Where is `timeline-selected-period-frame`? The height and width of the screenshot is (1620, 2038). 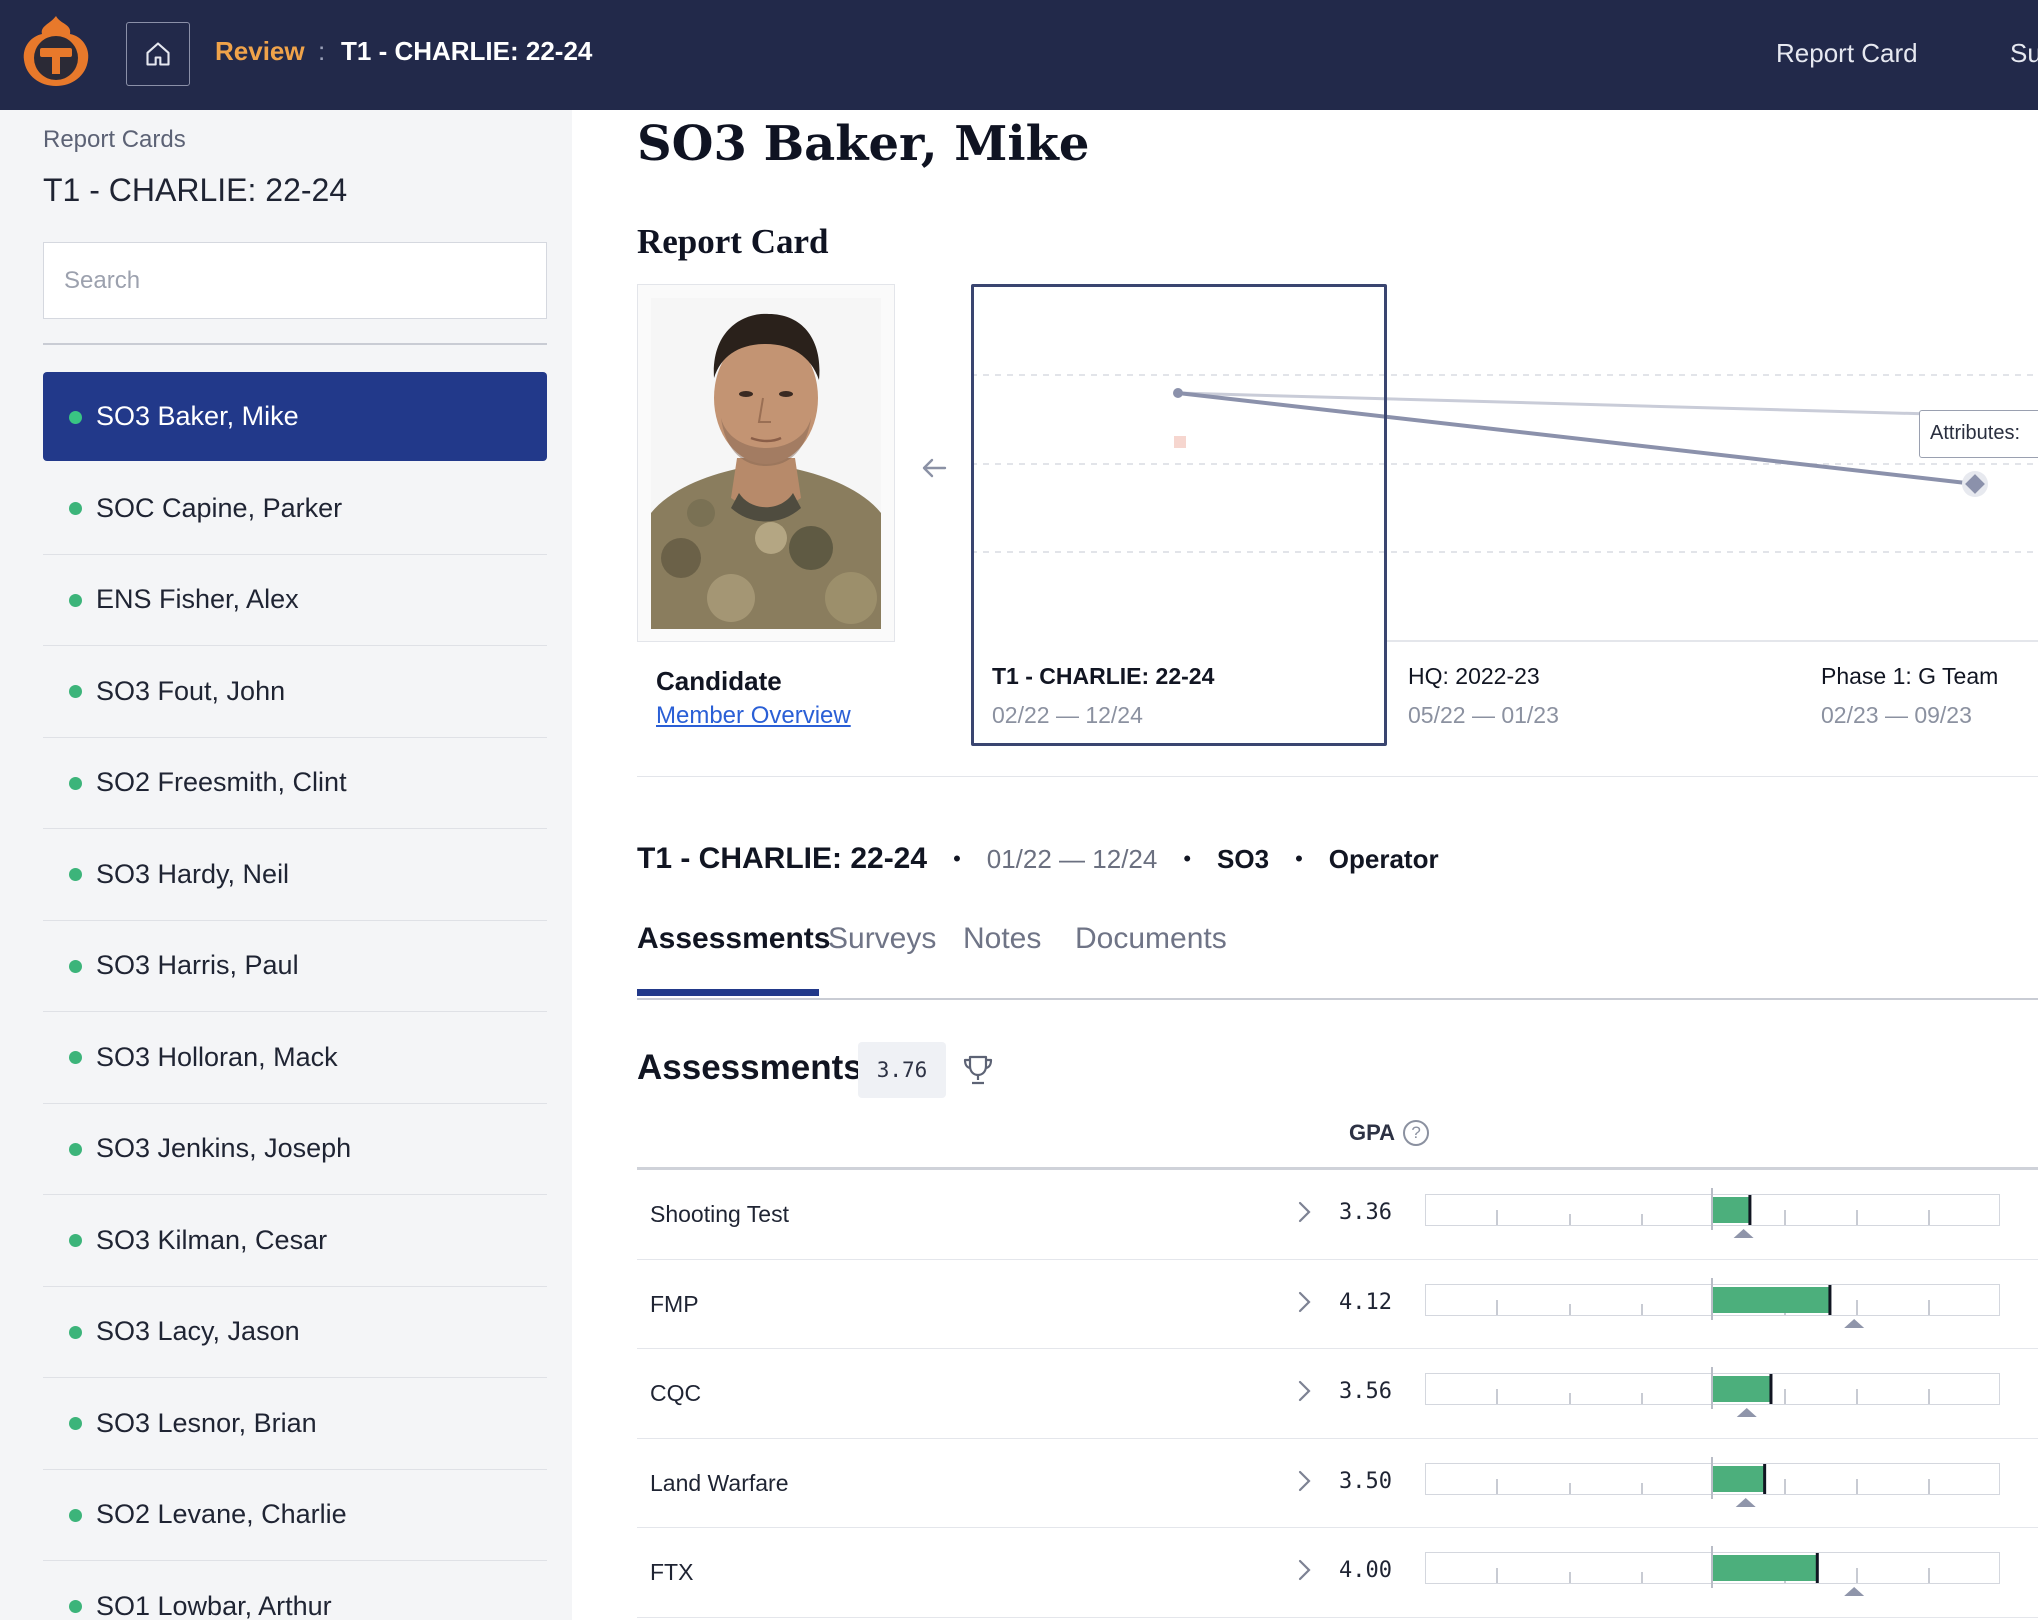 timeline-selected-period-frame is located at coordinates (1179, 515).